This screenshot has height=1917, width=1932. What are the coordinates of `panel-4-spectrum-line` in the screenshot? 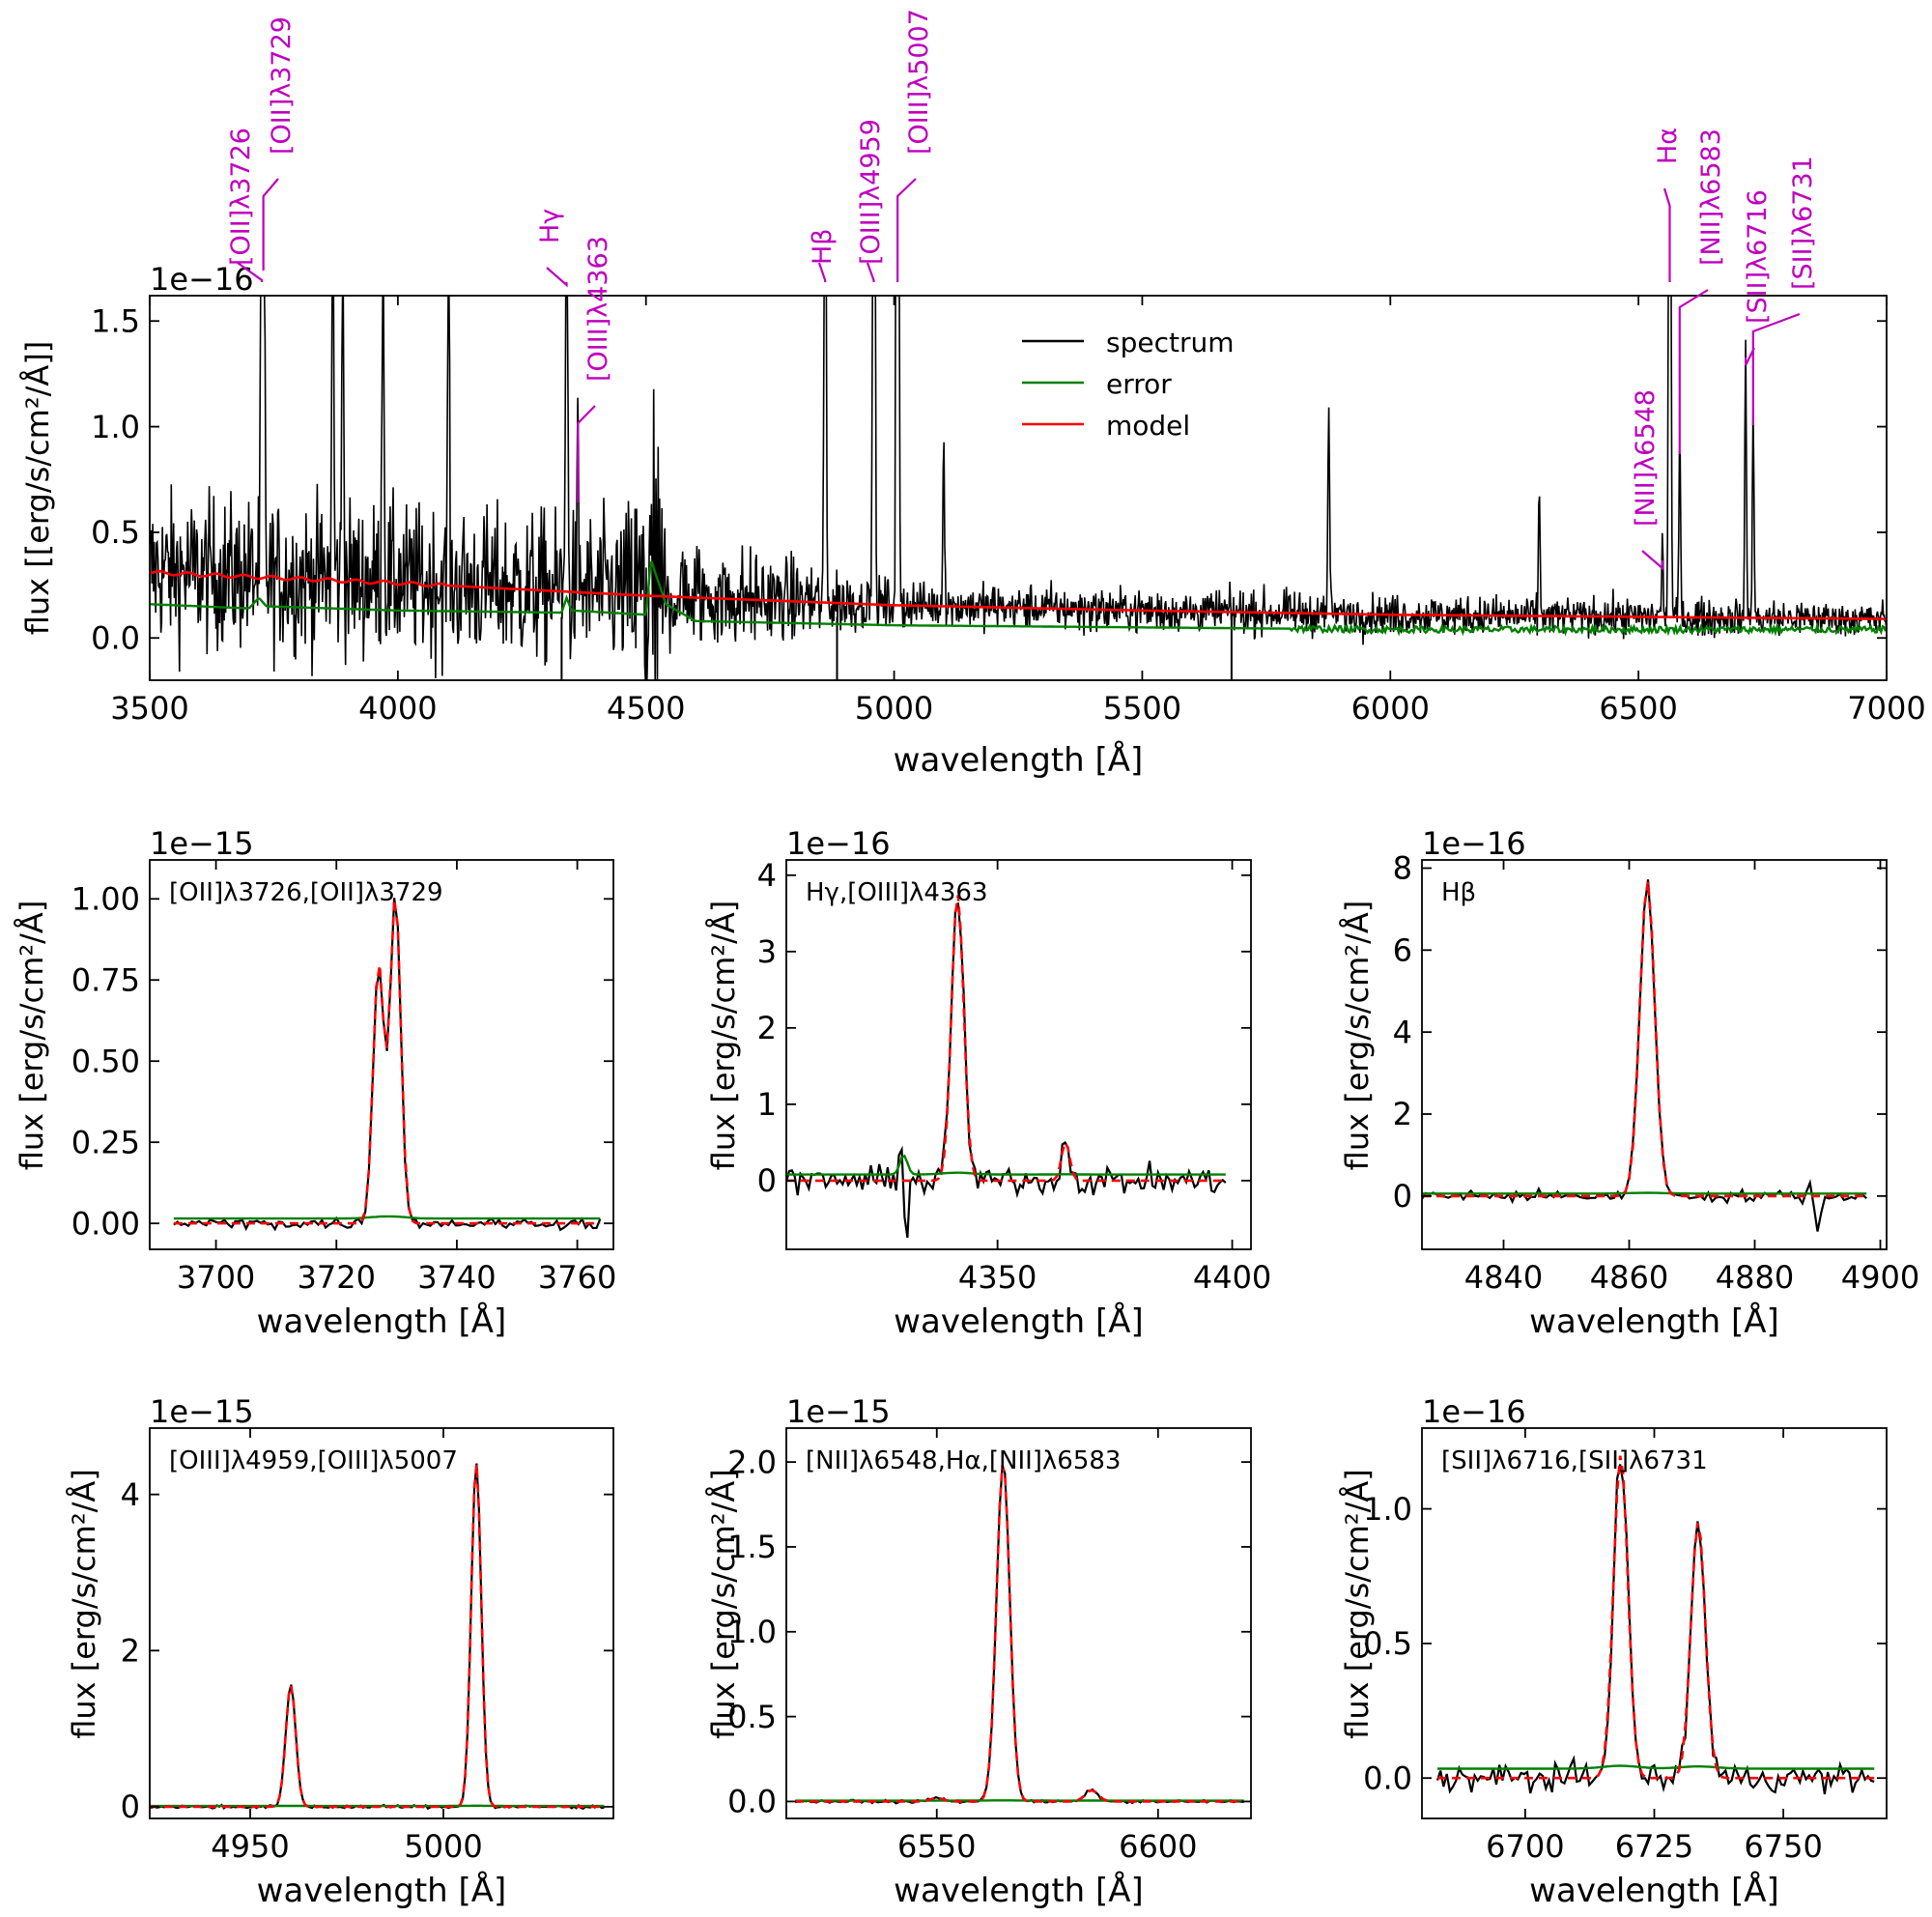 It's located at (377, 1637).